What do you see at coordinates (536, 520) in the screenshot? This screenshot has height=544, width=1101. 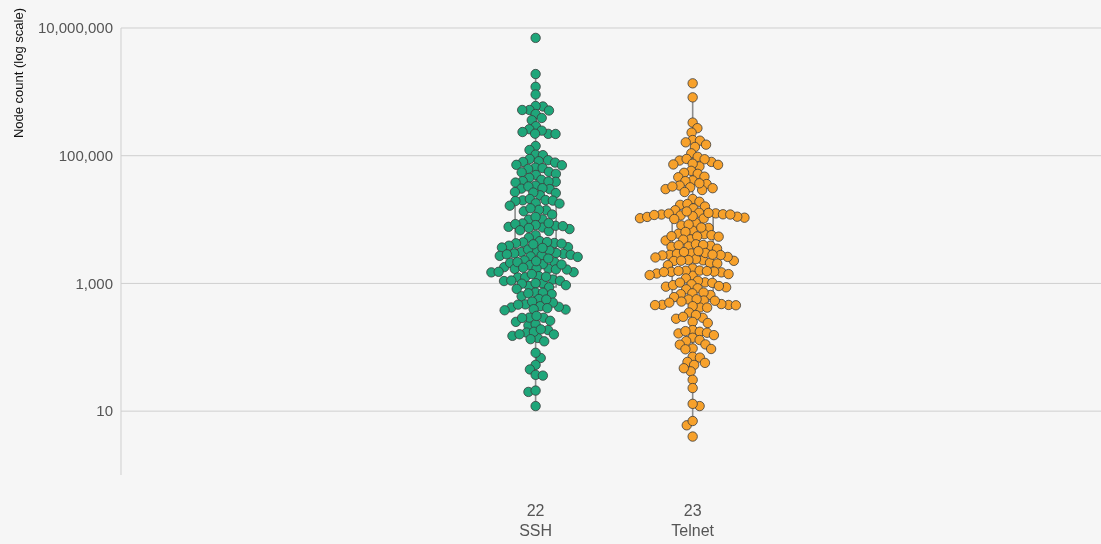 I see `x-tick-label: 22 SSH` at bounding box center [536, 520].